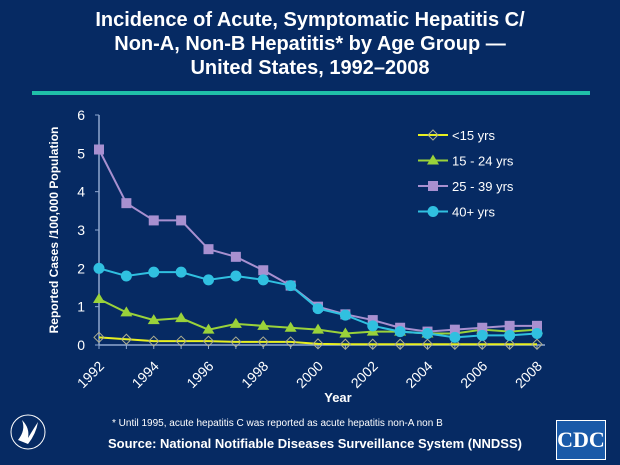 Image resolution: width=620 pixels, height=465 pixels. Describe the element at coordinates (81, 307) in the screenshot. I see `y-tick-label: 1` at that location.